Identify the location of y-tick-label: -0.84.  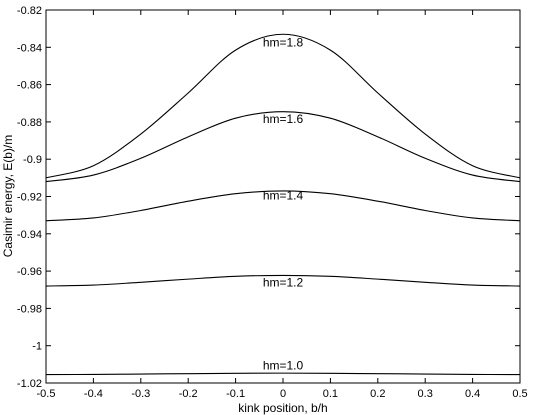
(29, 48).